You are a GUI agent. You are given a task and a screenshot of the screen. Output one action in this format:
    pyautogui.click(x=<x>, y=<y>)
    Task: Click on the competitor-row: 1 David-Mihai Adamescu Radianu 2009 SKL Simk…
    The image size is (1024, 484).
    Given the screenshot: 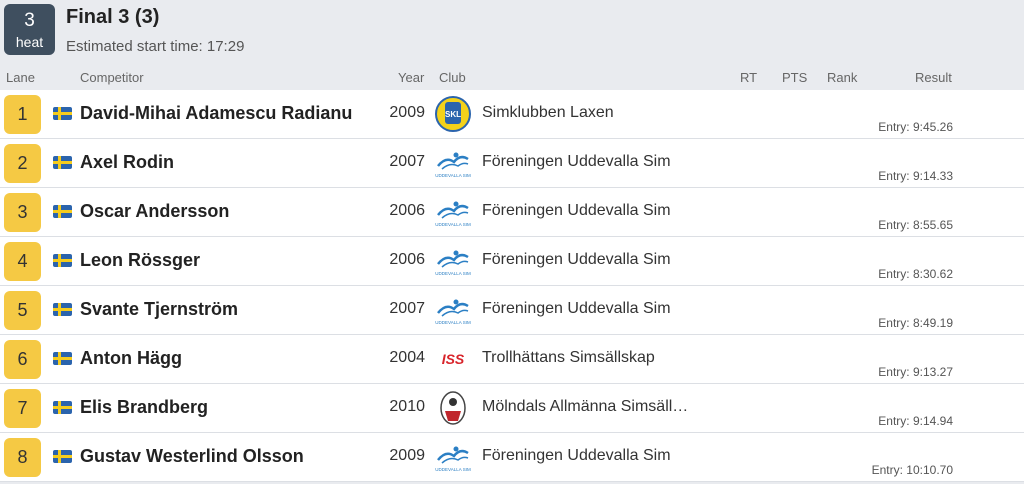 What is the action you would take?
    pyautogui.click(x=512, y=114)
    